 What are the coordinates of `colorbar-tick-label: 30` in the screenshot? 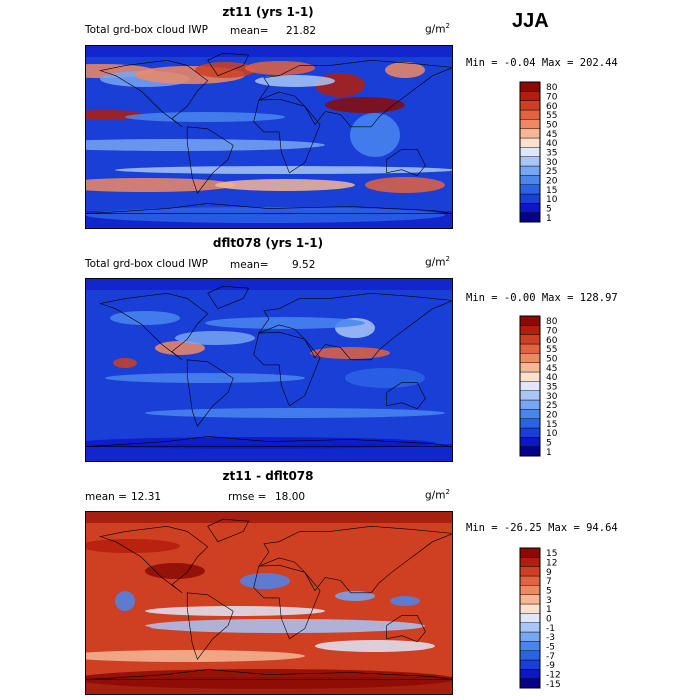 It's located at (552, 163).